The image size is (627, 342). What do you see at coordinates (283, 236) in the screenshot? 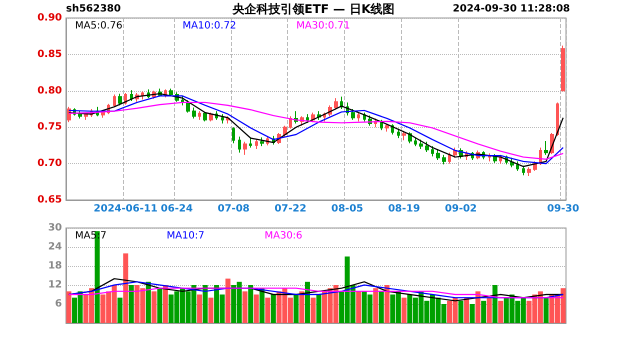
I see `text: MA30:6` at bounding box center [283, 236].